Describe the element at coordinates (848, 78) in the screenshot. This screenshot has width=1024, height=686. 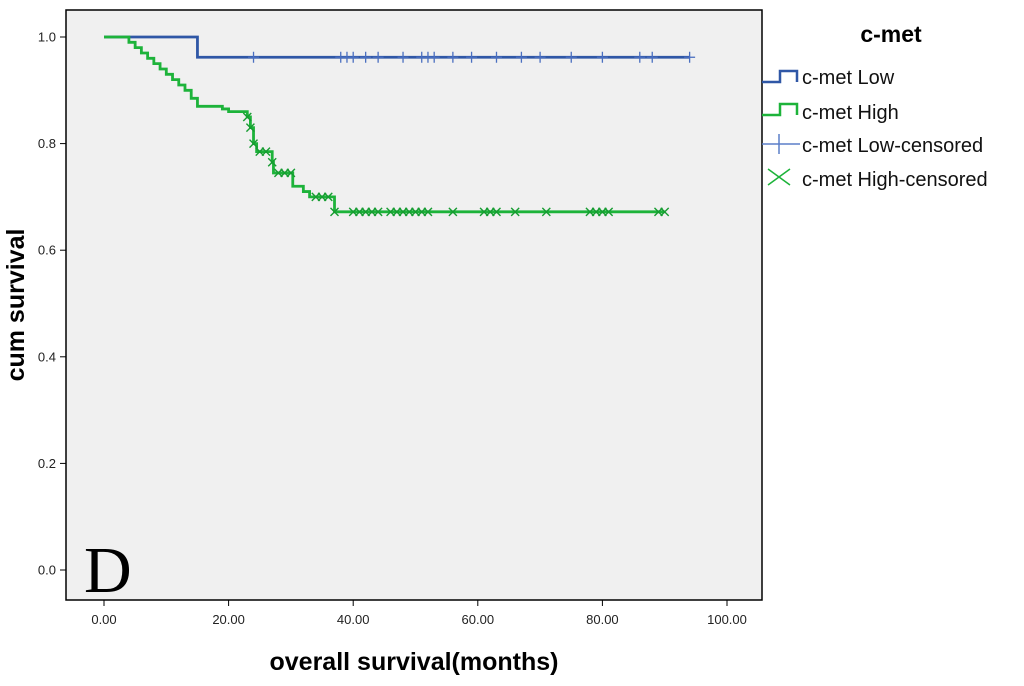
I see `legend-item-low: c-met Low` at that location.